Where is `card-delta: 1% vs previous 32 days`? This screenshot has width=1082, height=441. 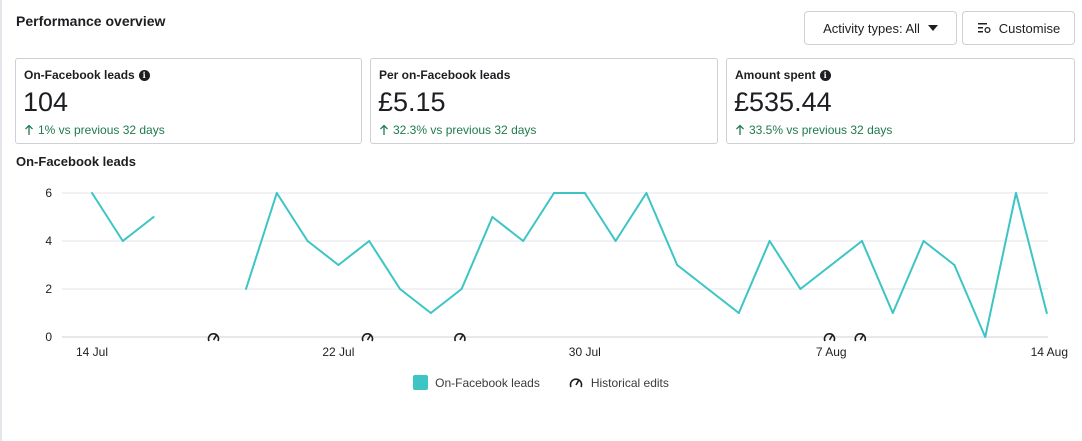
card-delta: 1% vs previous 32 days is located at coordinates (94, 130).